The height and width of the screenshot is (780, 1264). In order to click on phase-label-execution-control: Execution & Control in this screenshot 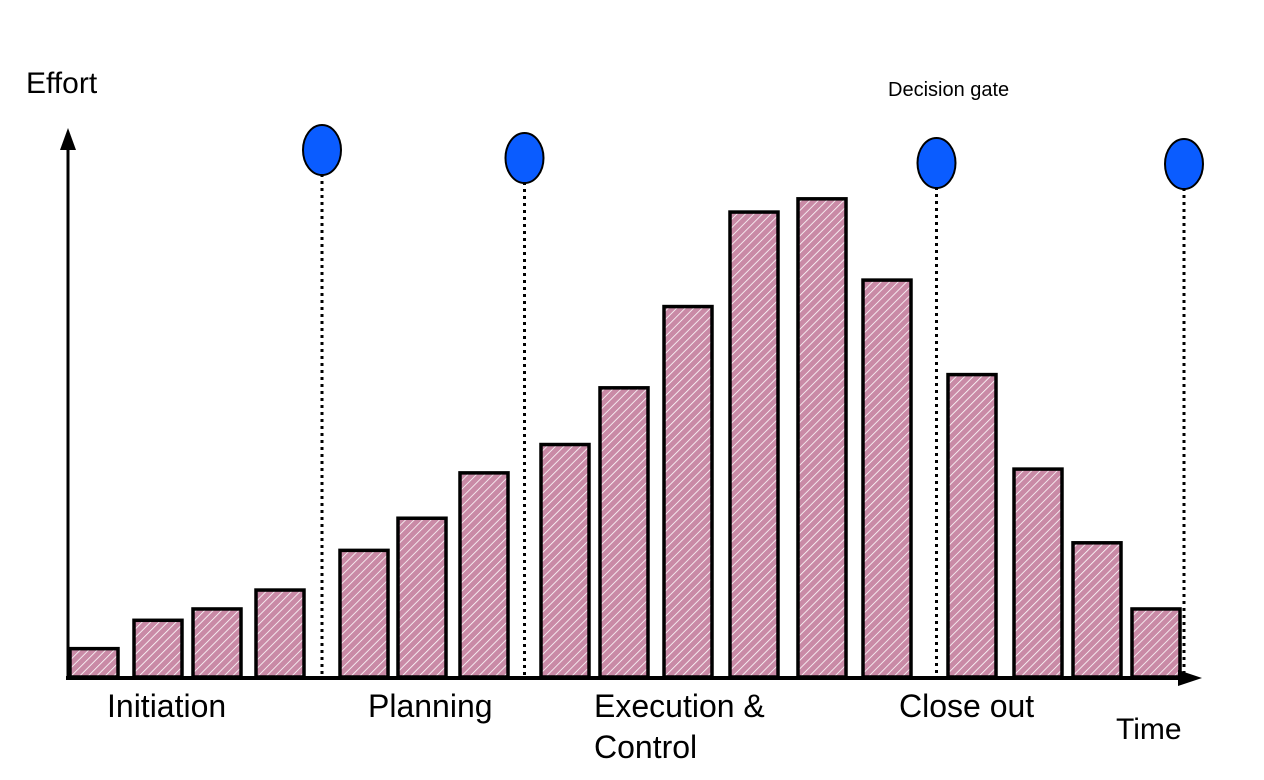, I will do `click(679, 726)`.